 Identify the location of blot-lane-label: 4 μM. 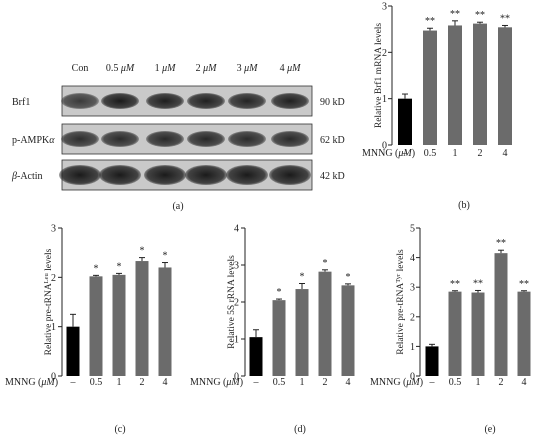
(291, 68).